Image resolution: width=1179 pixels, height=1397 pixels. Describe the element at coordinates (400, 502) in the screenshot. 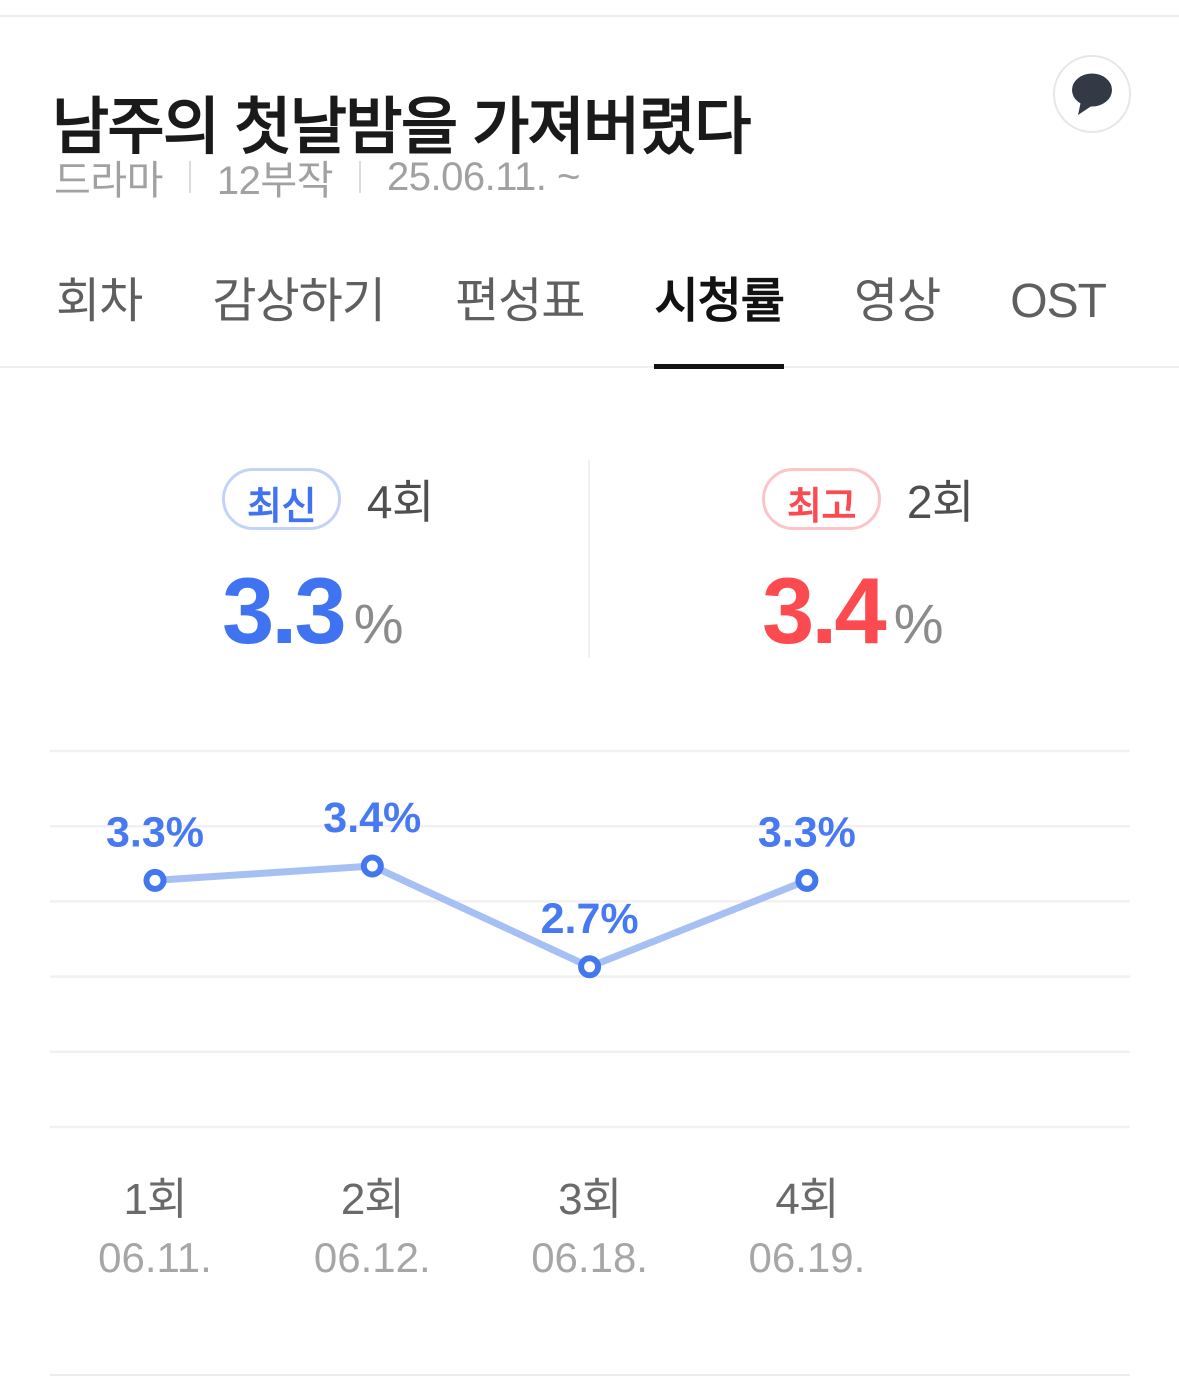

I see `latest-episode-label: 4회` at that location.